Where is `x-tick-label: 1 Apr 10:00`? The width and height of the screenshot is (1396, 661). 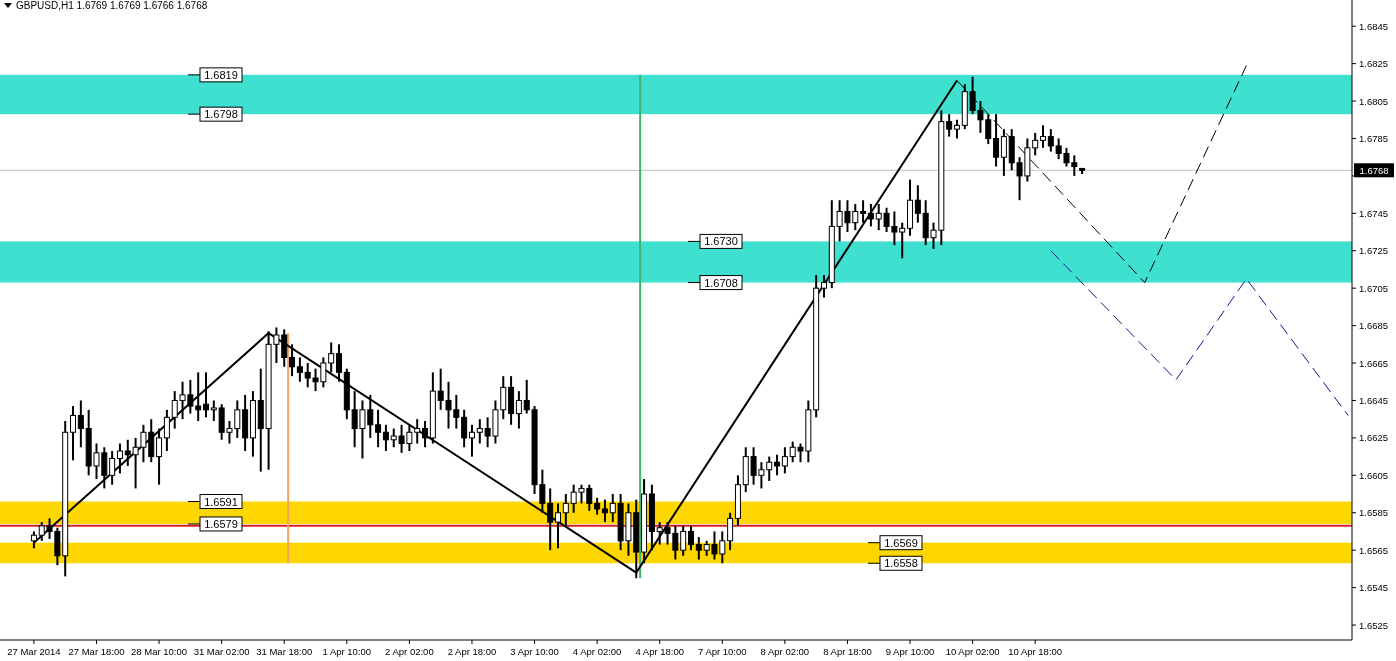 x-tick-label: 1 Apr 10:00 is located at coordinates (347, 651).